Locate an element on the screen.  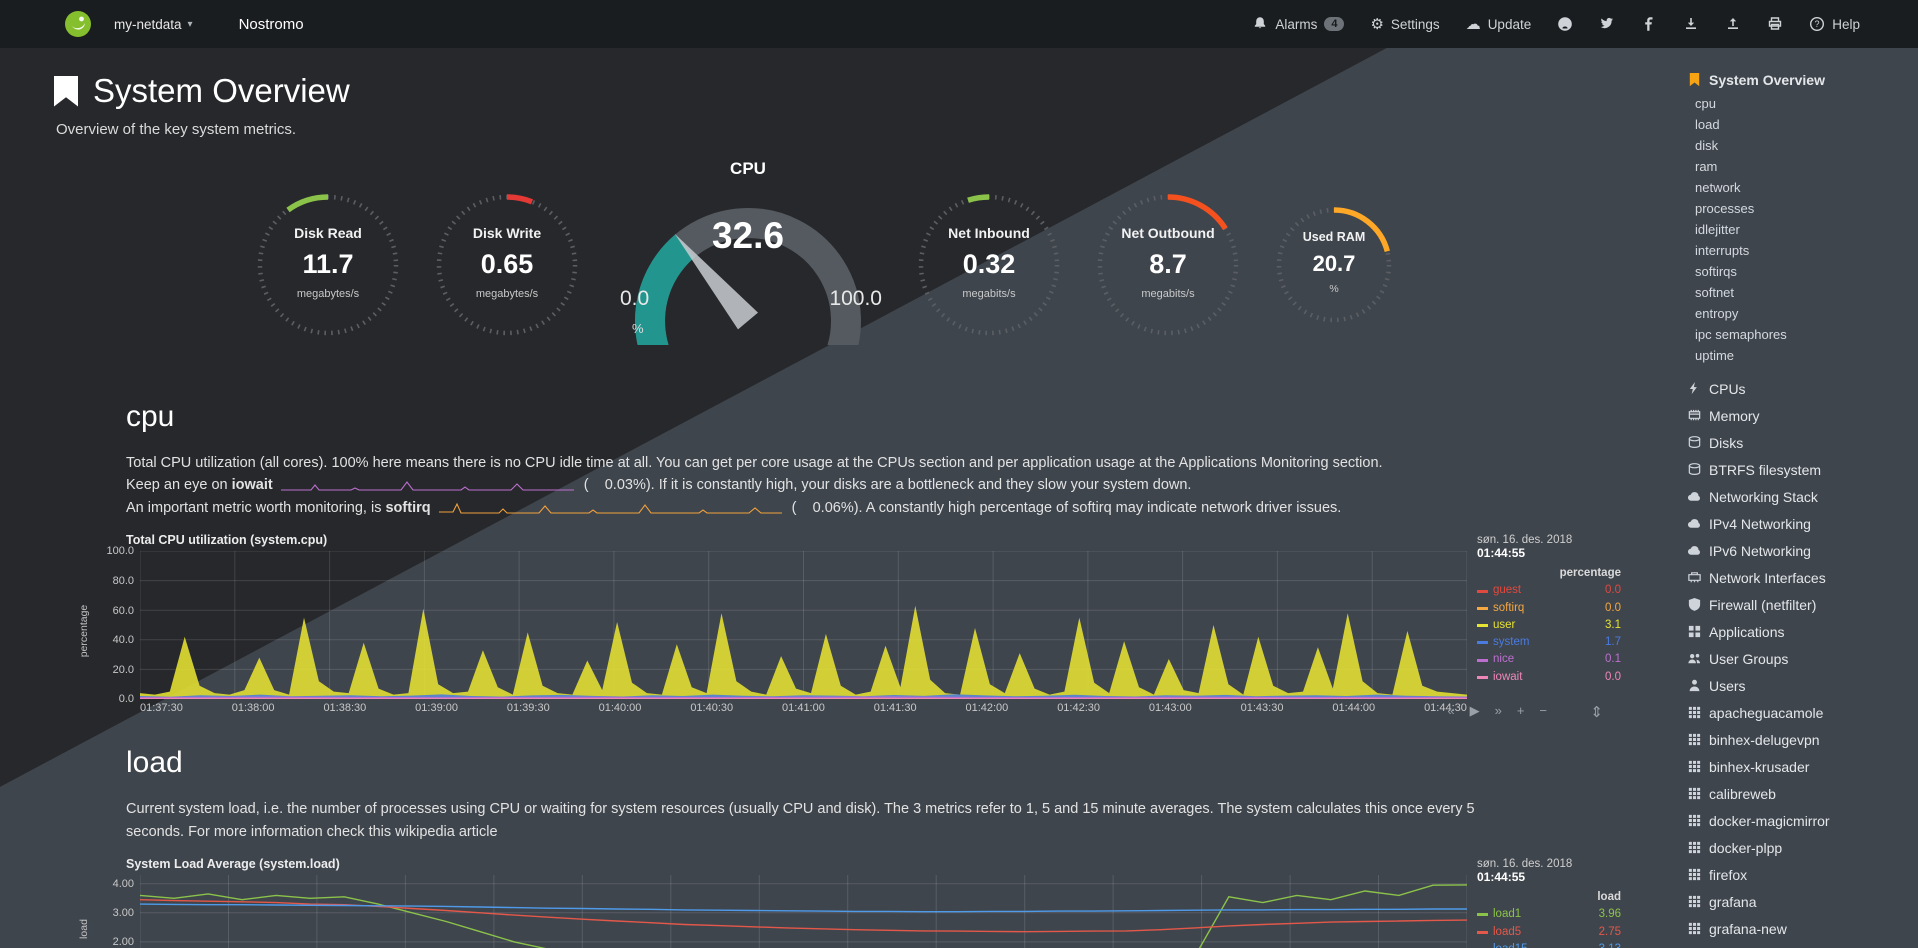
sidebar-item-binhex-krusader: binhex-krusader is located at coordinates (1798, 766).